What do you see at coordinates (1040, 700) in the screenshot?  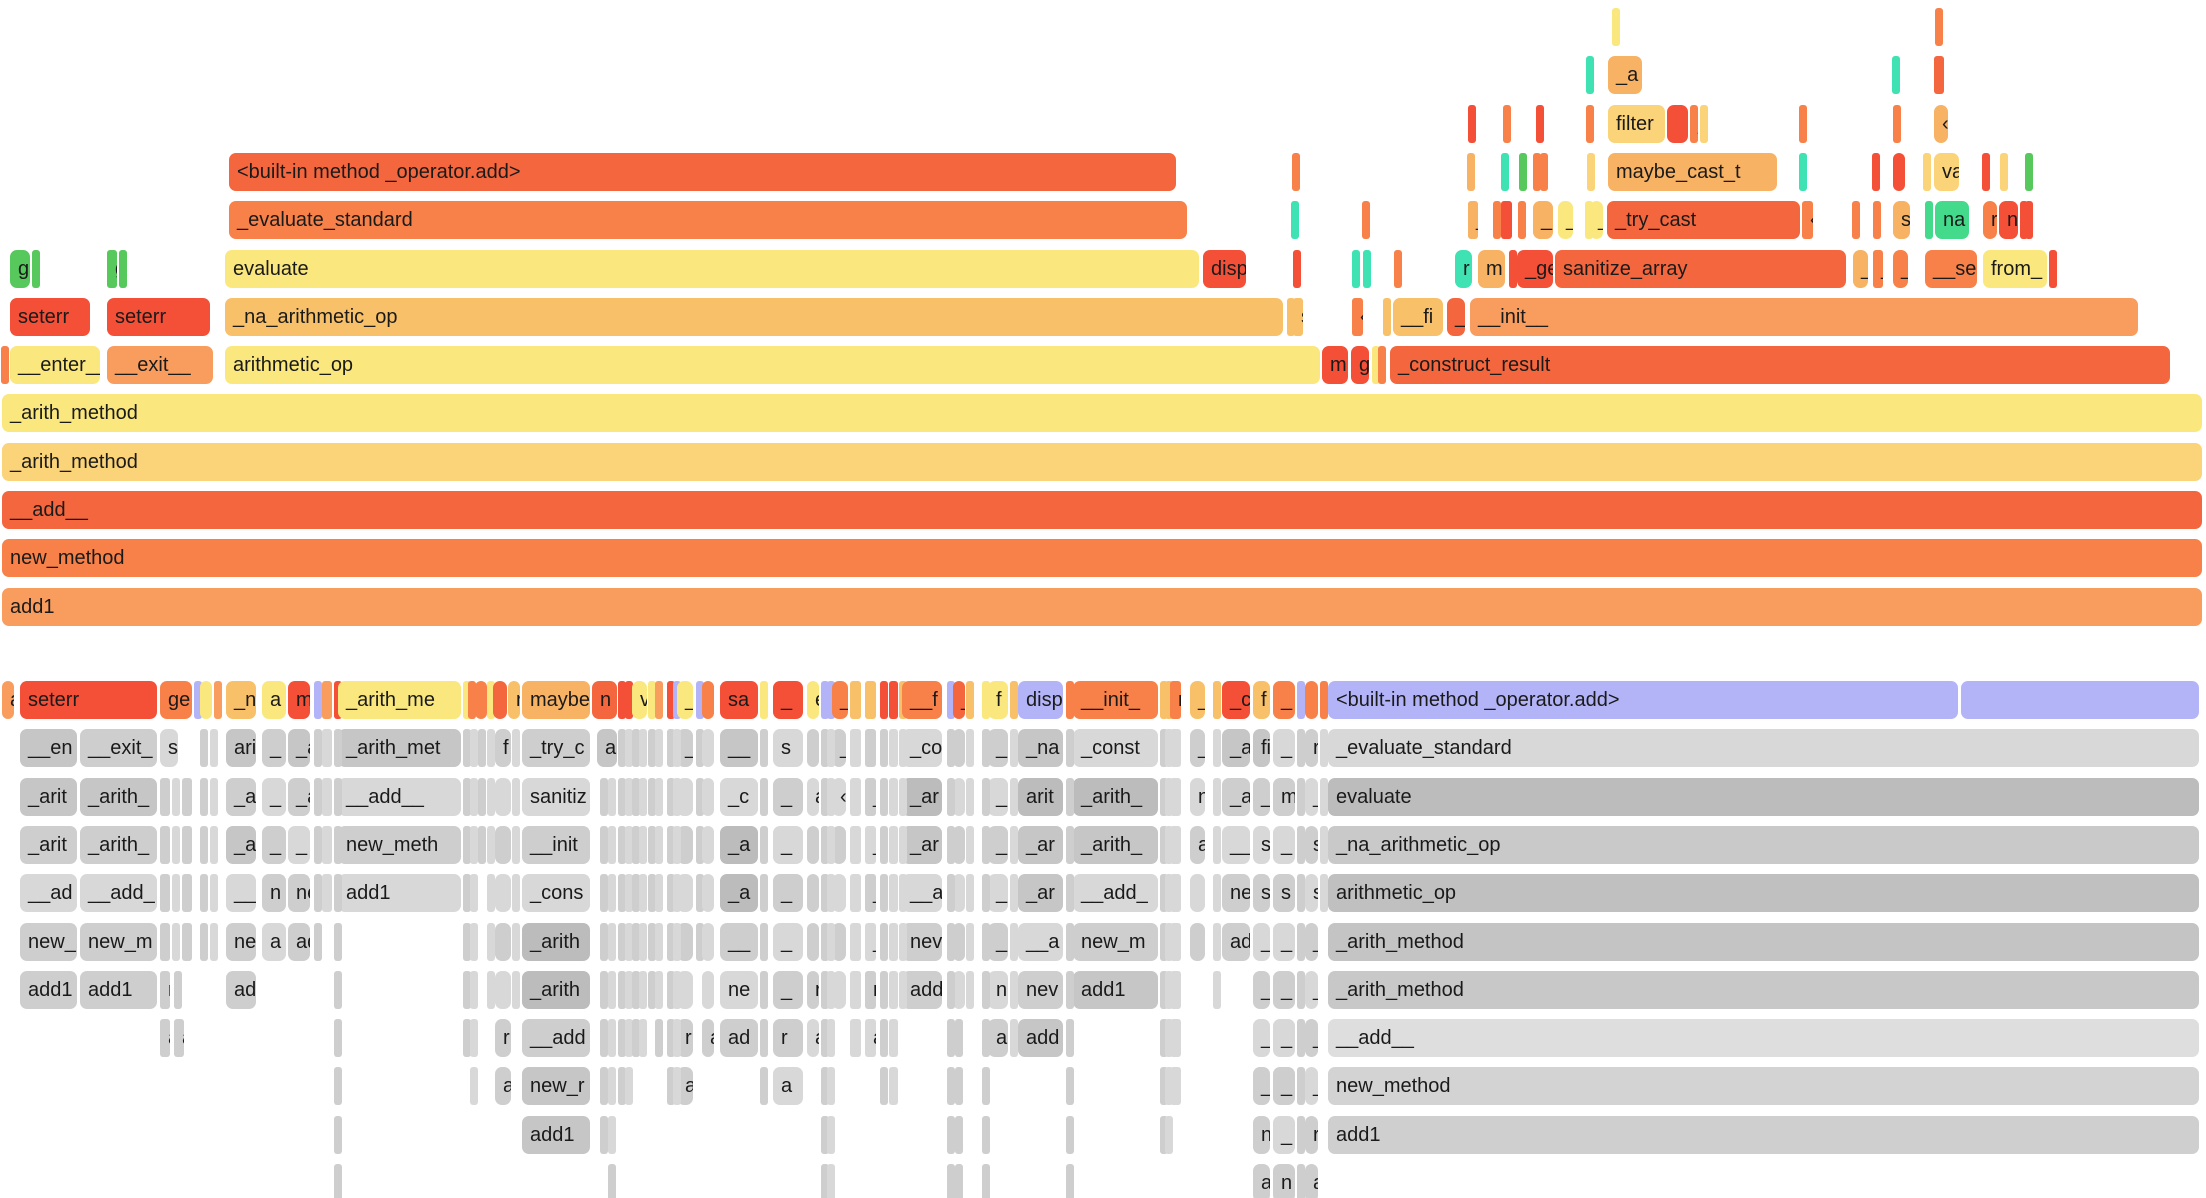 I see `flame-frame: disp` at bounding box center [1040, 700].